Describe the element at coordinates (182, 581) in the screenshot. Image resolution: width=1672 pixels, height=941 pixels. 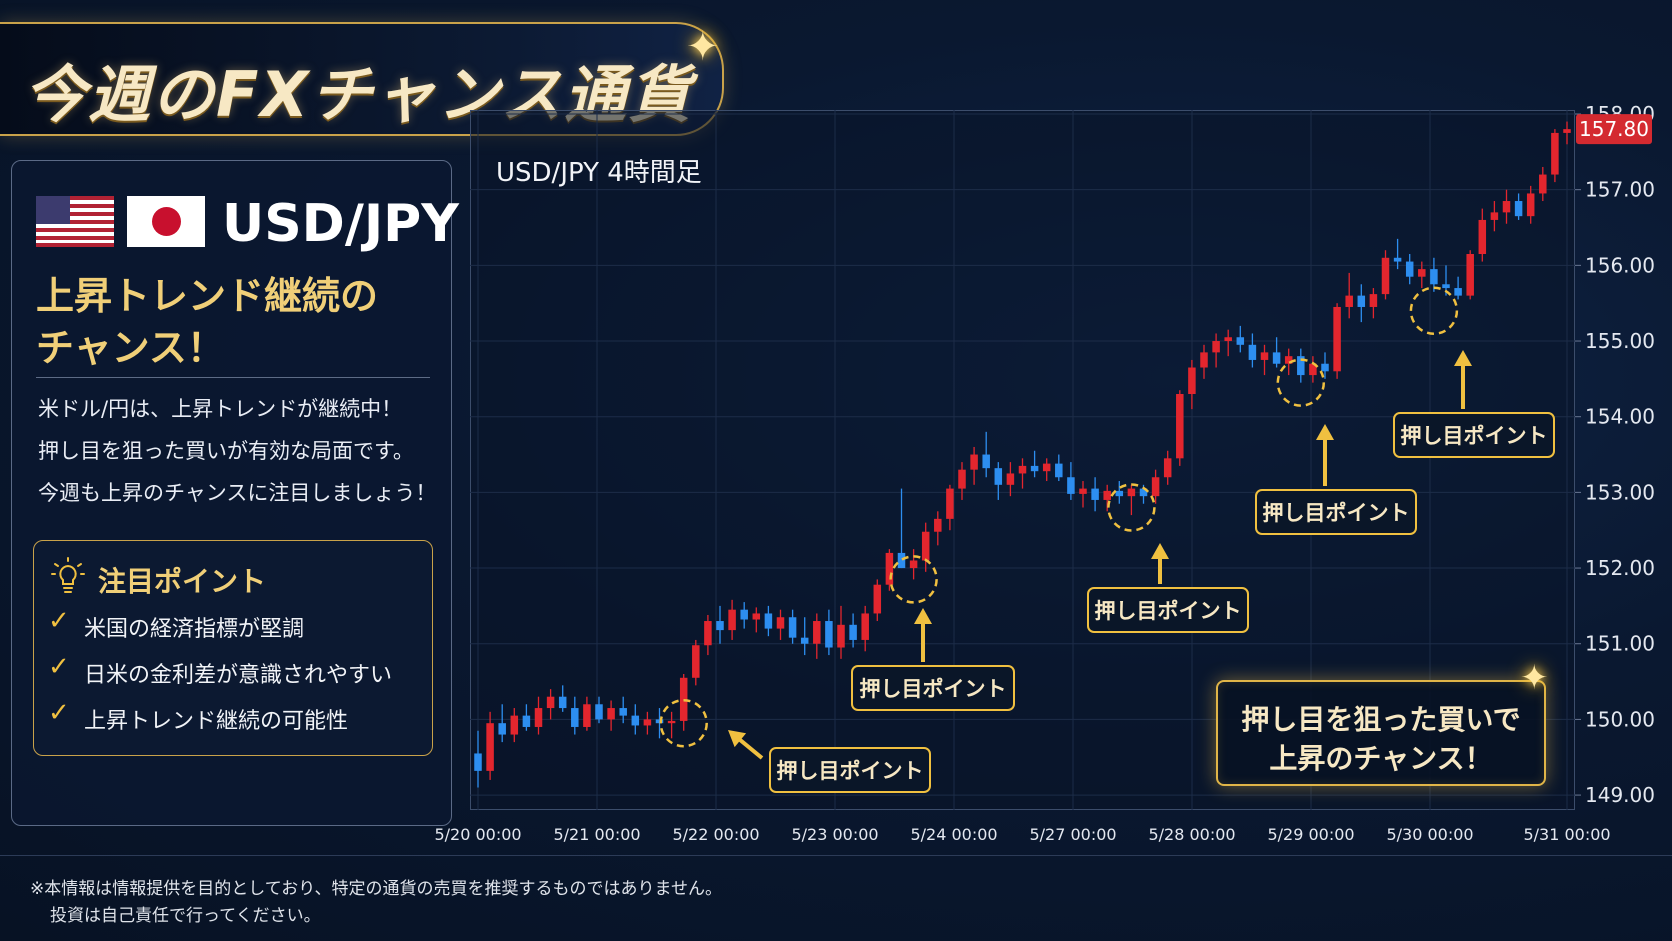
I see `focus-title: 注目ポイント` at that location.